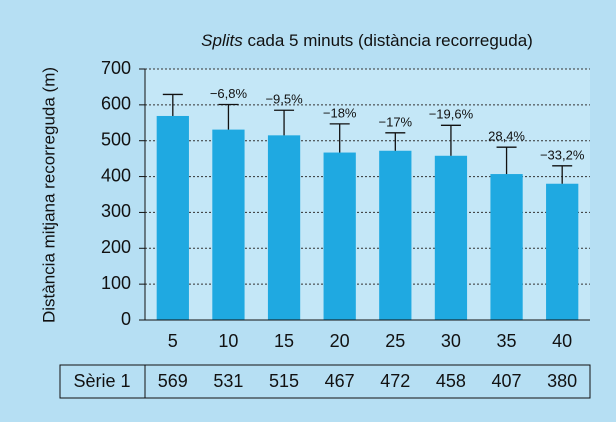 The width and height of the screenshot is (616, 422). I want to click on annotation: 28,4%, so click(506, 136).